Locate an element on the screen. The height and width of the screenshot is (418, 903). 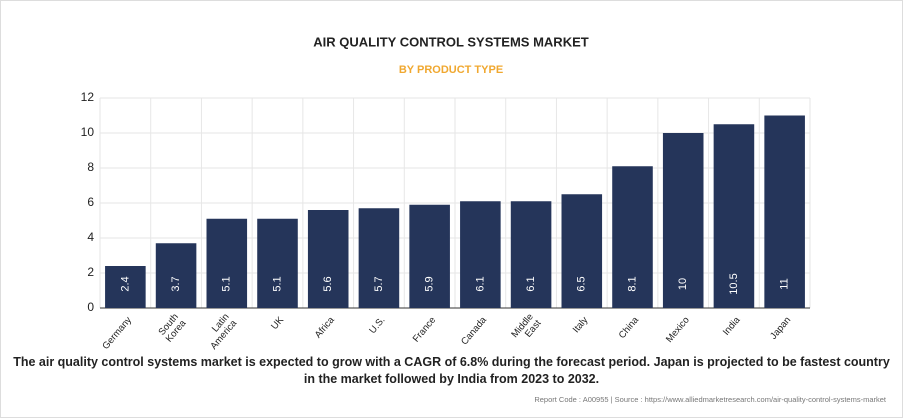
y-tick-label: 4 is located at coordinates (90, 237).